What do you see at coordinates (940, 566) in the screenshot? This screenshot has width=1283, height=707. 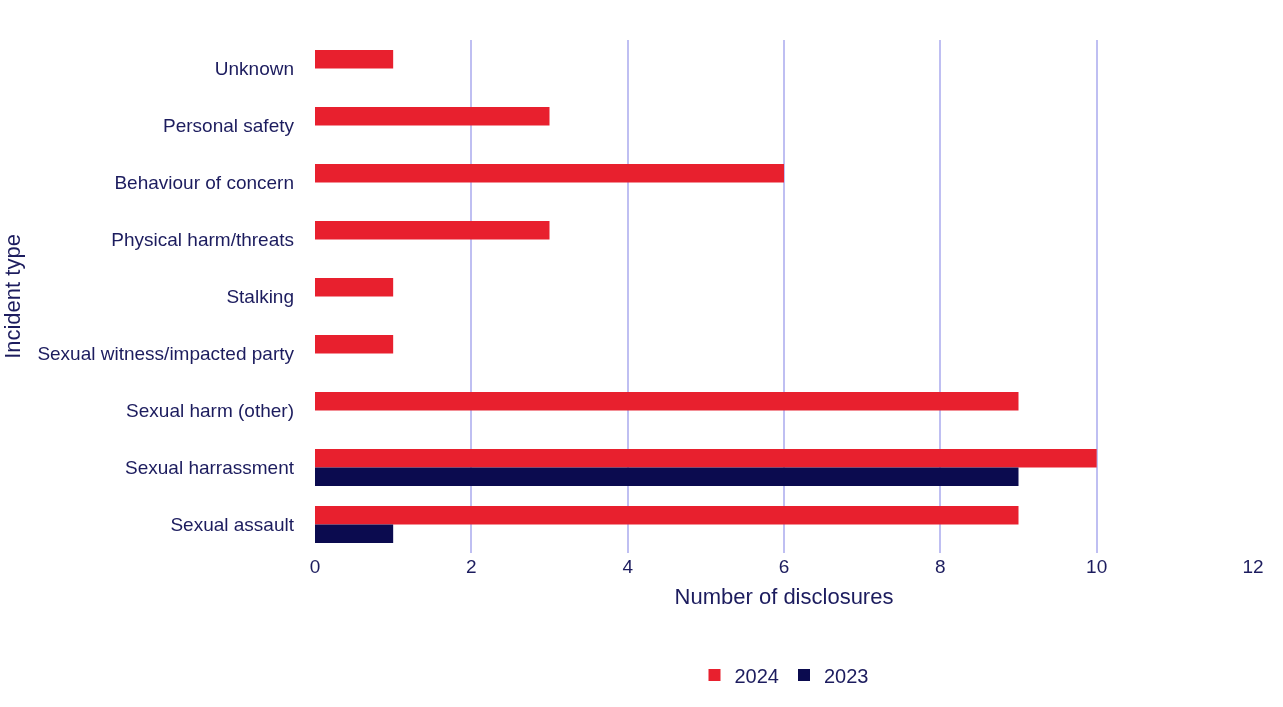 I see `x-tick-label: 8` at bounding box center [940, 566].